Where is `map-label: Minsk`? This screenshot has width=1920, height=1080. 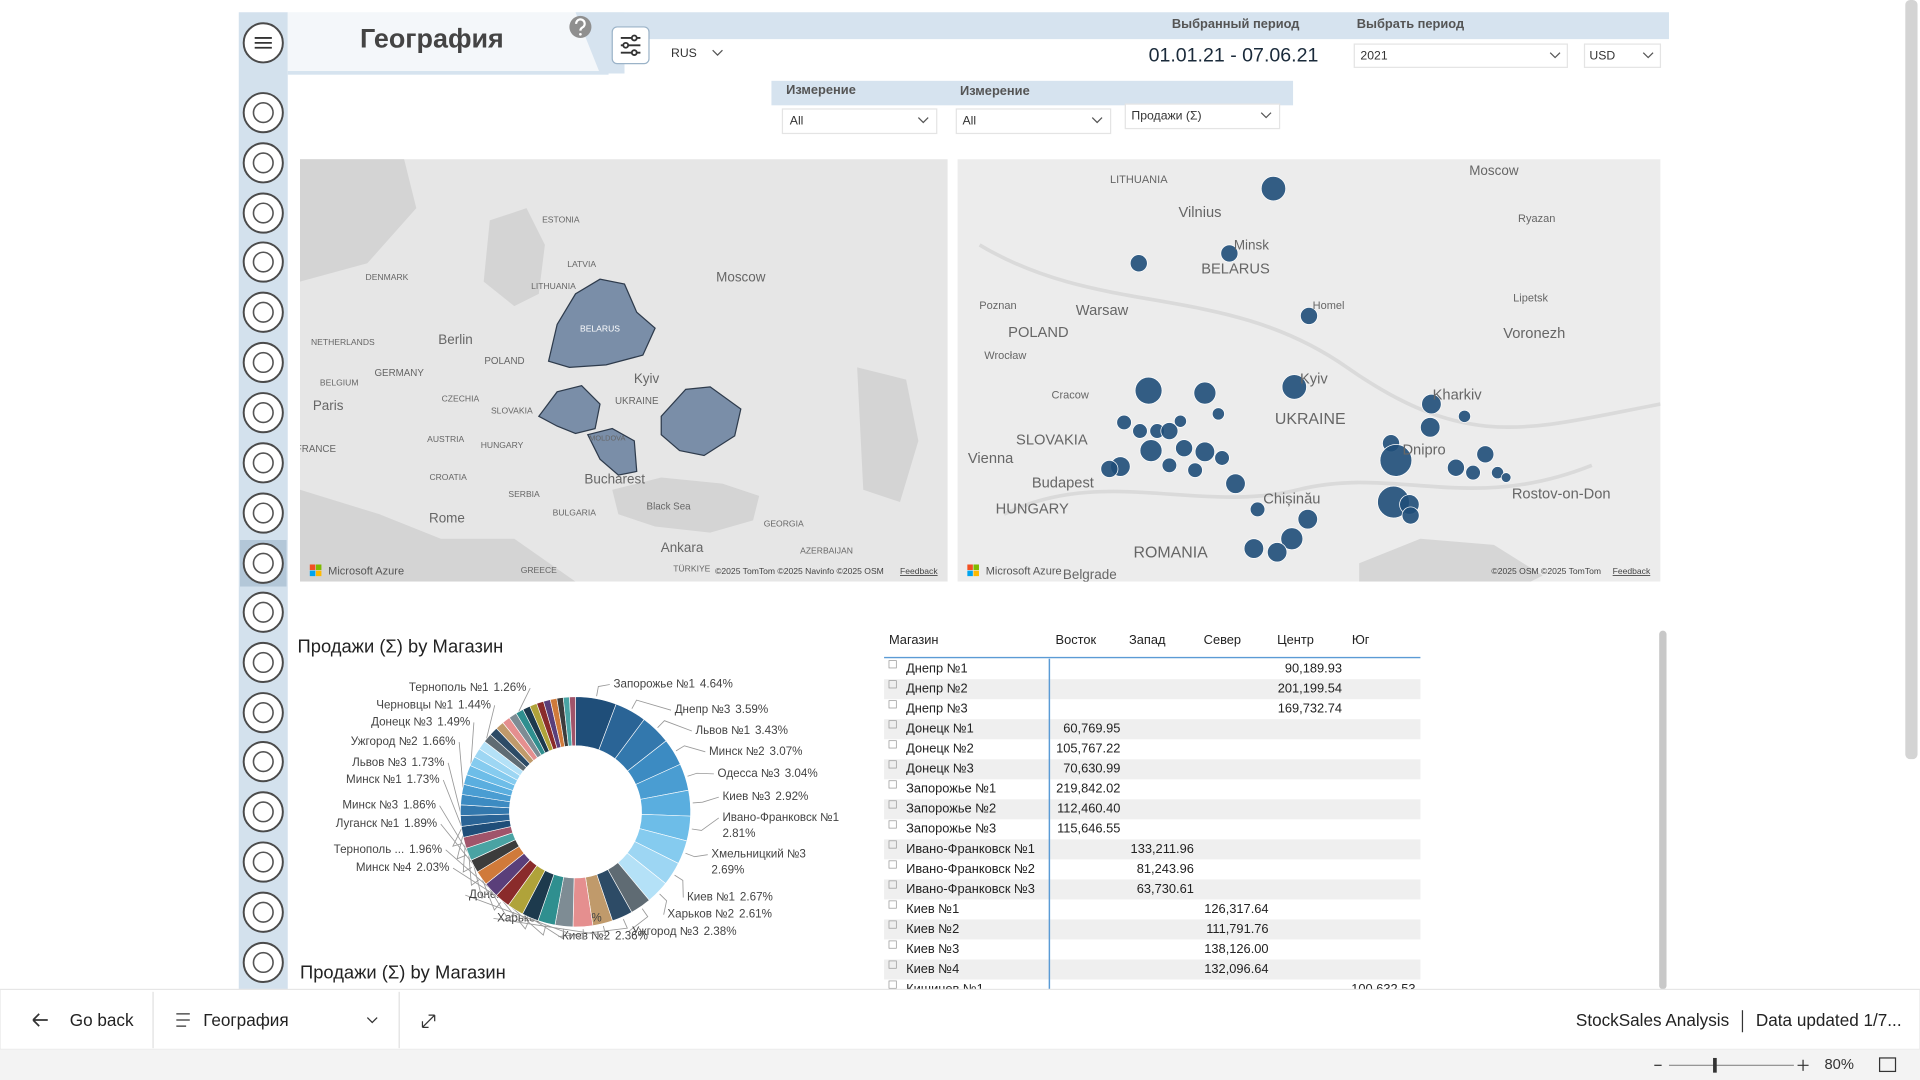
map-label: Minsk is located at coordinates (1251, 245).